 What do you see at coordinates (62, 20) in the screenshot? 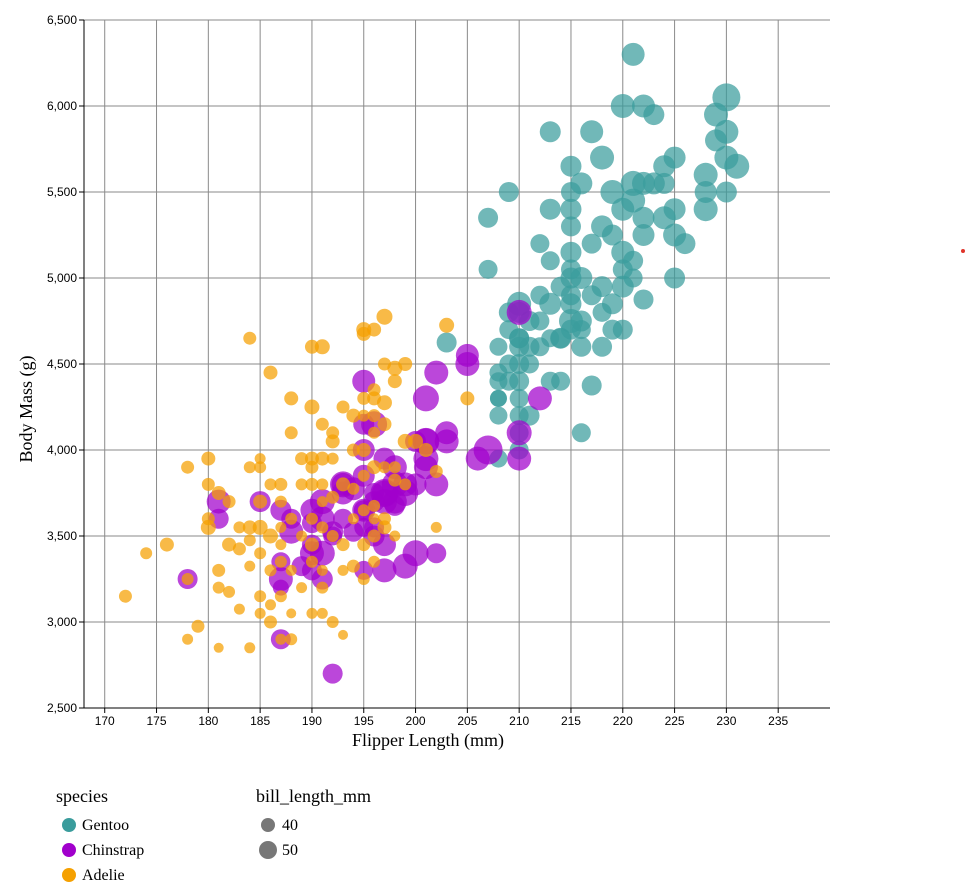
I see `y-tick-label: 6,500` at bounding box center [62, 20].